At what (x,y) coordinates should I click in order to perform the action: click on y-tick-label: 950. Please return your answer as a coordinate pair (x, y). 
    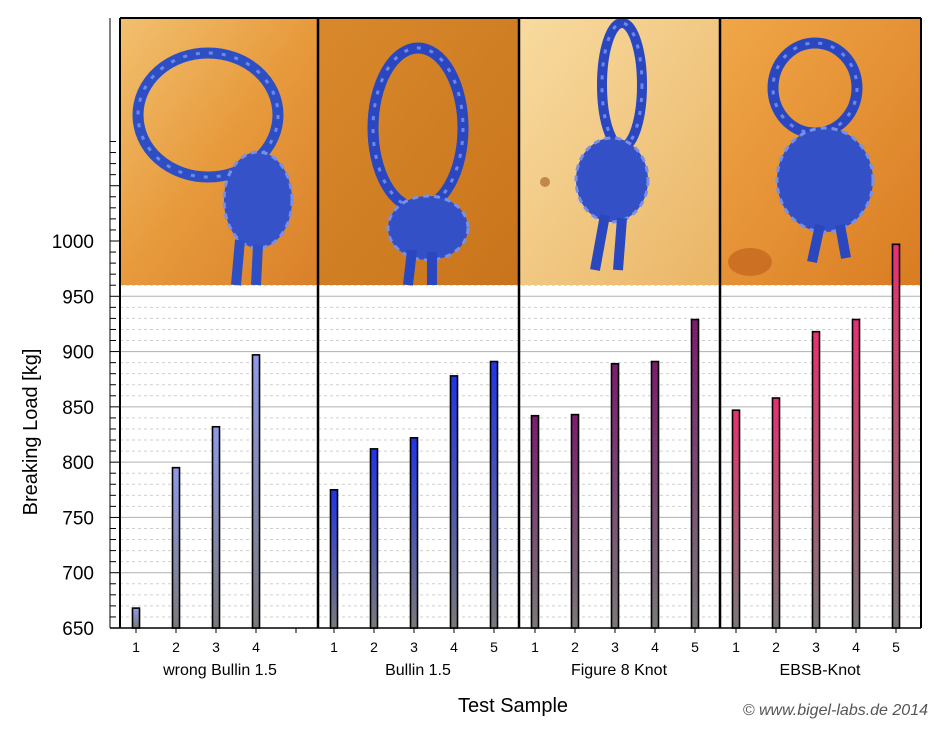
    Looking at the image, I should click on (78, 297).